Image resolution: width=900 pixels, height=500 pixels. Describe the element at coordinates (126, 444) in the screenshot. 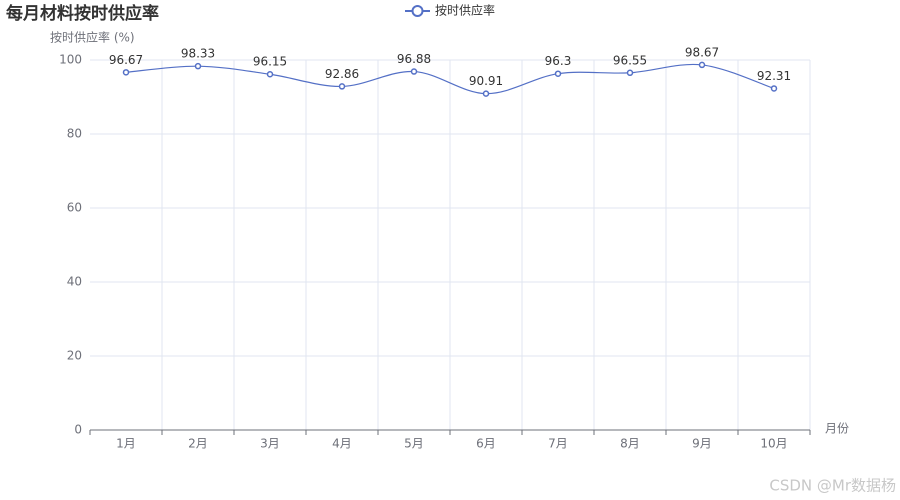

I see `x-tick-label: 1月` at that location.